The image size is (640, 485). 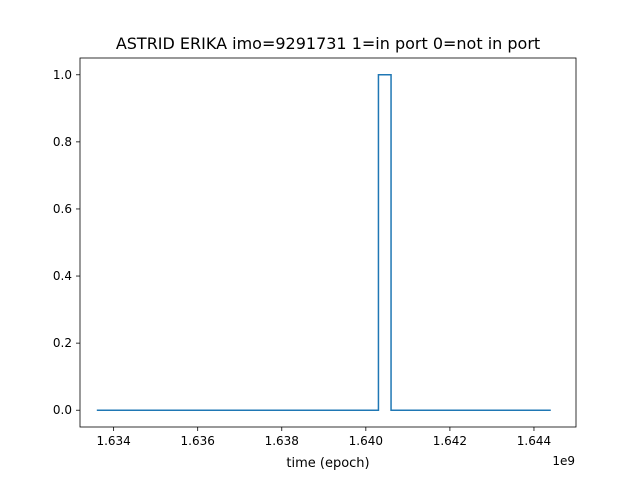 What do you see at coordinates (450, 441) in the screenshot?
I see `x-tick-label: 1.642` at bounding box center [450, 441].